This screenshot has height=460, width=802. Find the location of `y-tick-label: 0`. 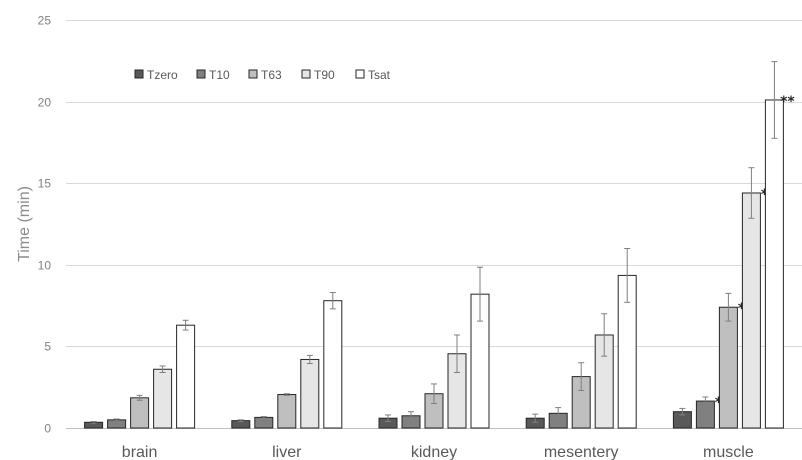

y-tick-label: 0 is located at coordinates (47, 429).